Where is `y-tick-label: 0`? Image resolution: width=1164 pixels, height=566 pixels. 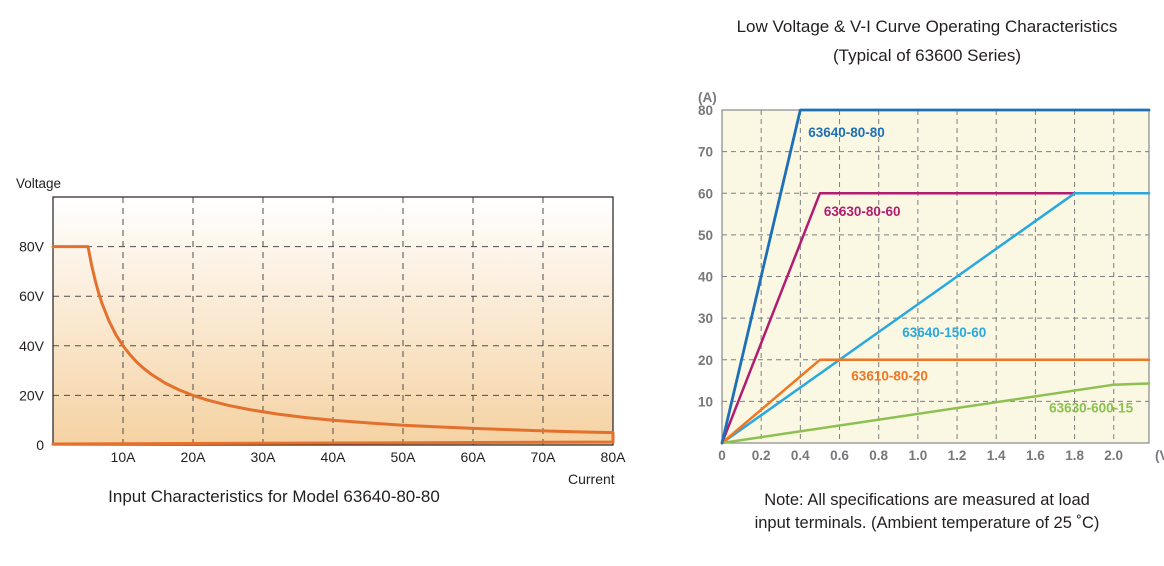 y-tick-label: 0 is located at coordinates (40, 445).